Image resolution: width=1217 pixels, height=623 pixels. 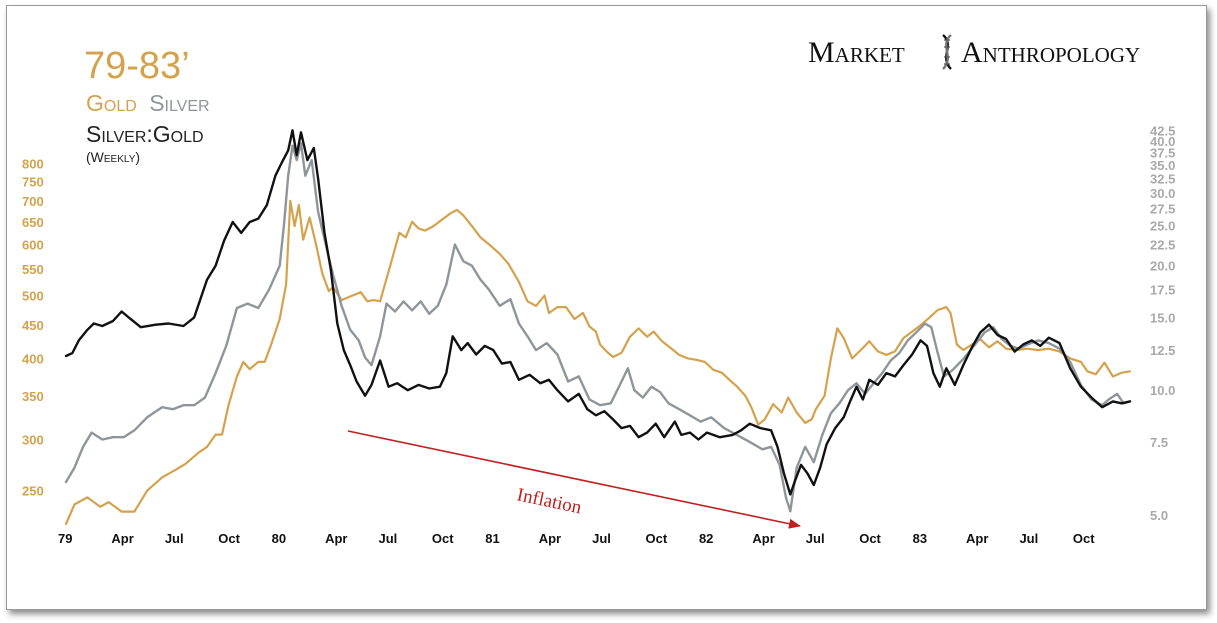 I want to click on left-axis-tick-4: 600, so click(x=33, y=244).